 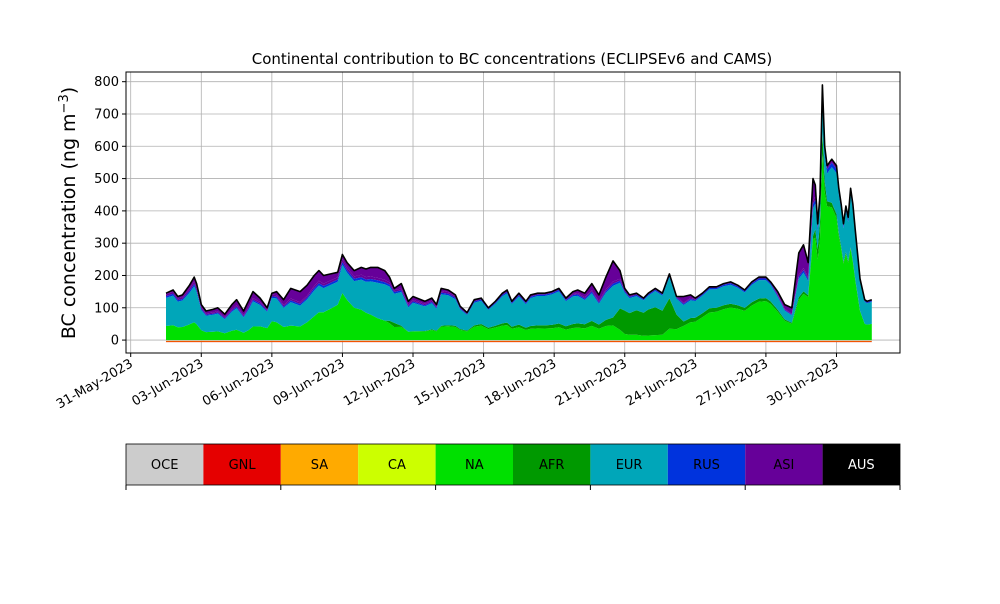 I want to click on y-axis-label-text: BC concentration (ng m, so click(x=69, y=226).